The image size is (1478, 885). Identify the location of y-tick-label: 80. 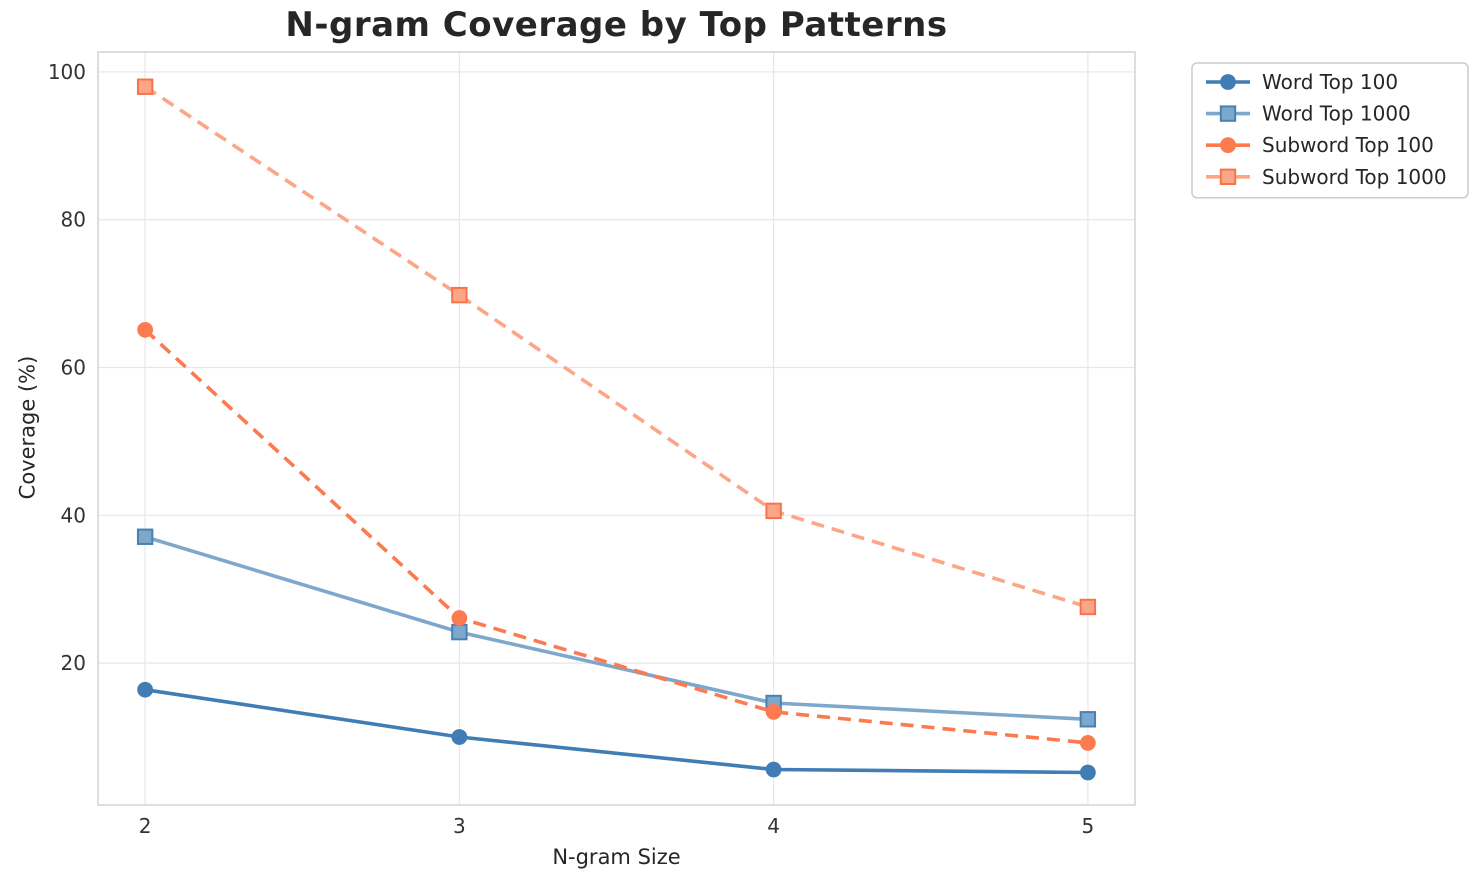
(73, 220).